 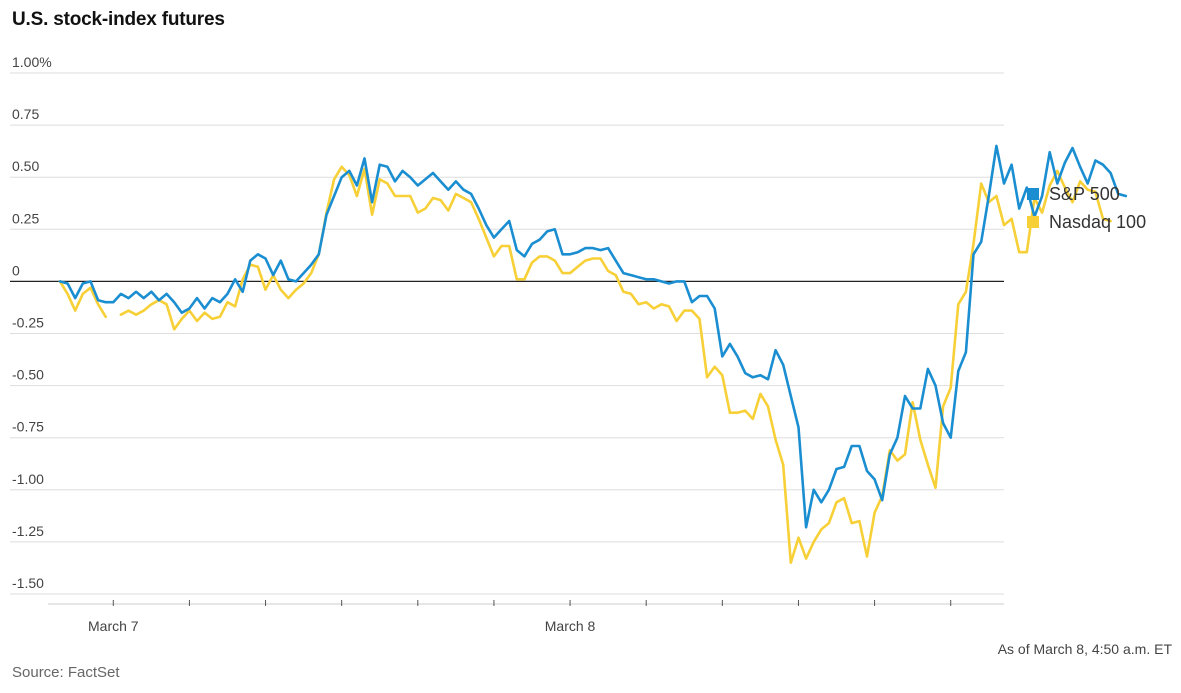 What do you see at coordinates (25, 114) in the screenshot?
I see `y-tick-label: 0.75` at bounding box center [25, 114].